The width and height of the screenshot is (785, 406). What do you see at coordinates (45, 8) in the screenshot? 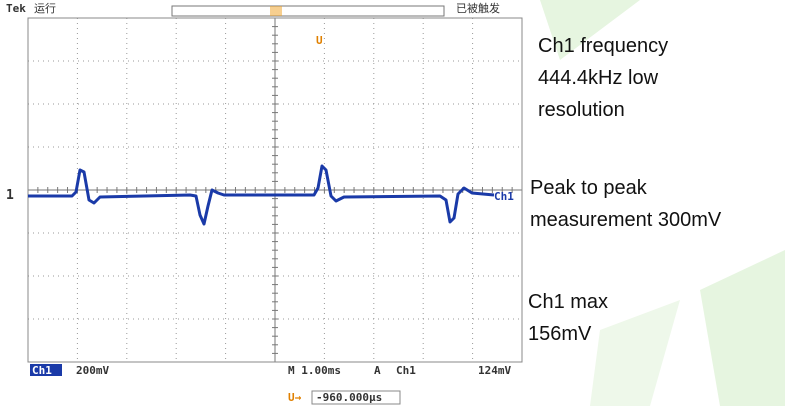
I see `status: 运行` at bounding box center [45, 8].